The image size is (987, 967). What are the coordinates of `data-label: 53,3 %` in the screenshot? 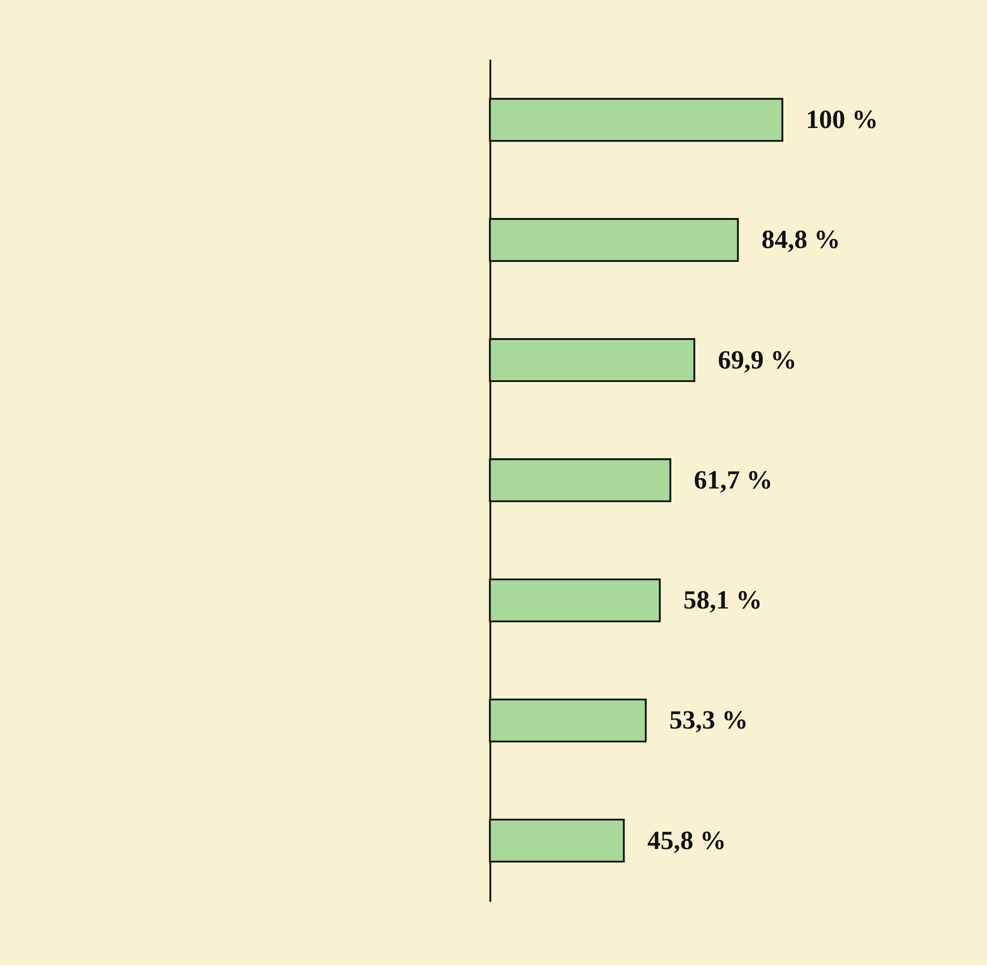 It's located at (708, 720).